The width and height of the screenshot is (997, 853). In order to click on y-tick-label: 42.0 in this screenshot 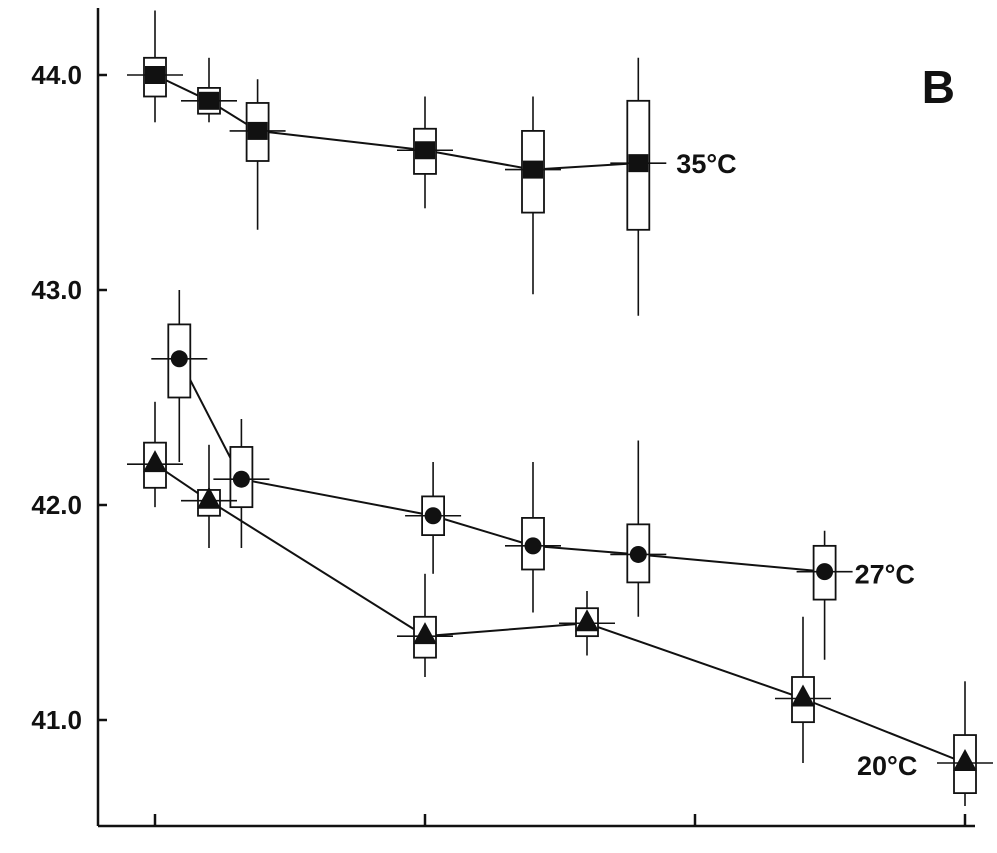, I will do `click(56, 505)`.